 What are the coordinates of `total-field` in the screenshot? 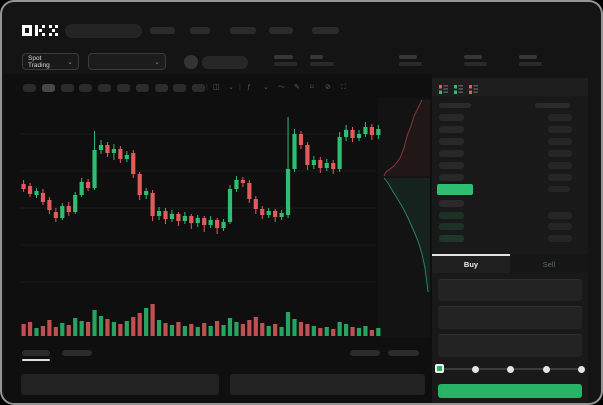 It's located at (510, 345).